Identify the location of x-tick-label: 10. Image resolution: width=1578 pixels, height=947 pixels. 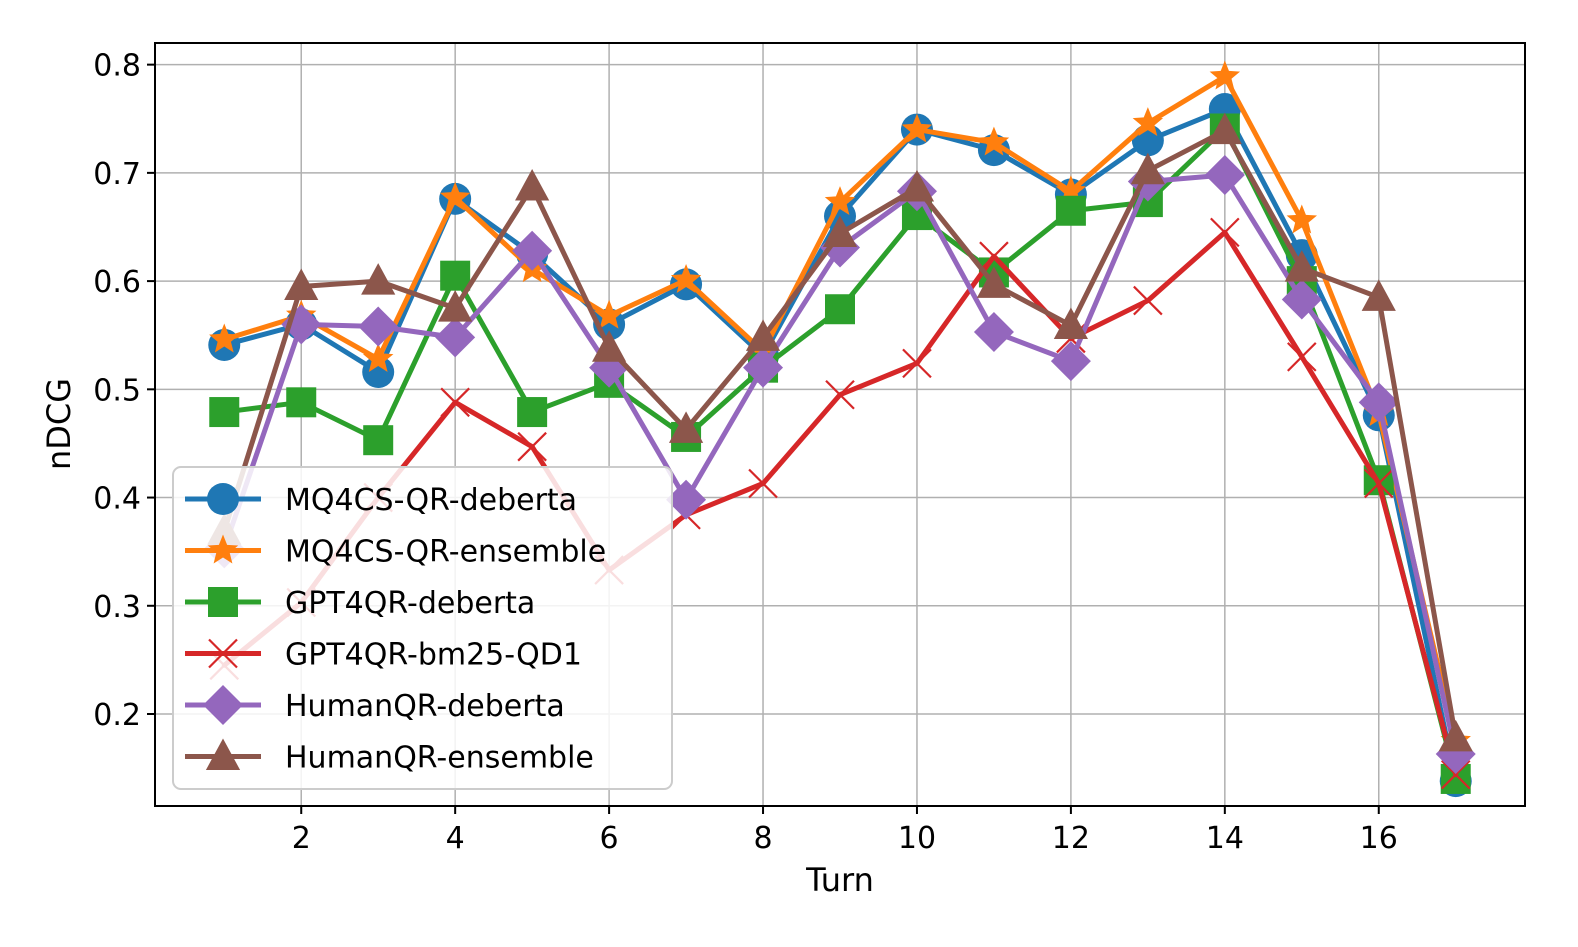
(917, 838).